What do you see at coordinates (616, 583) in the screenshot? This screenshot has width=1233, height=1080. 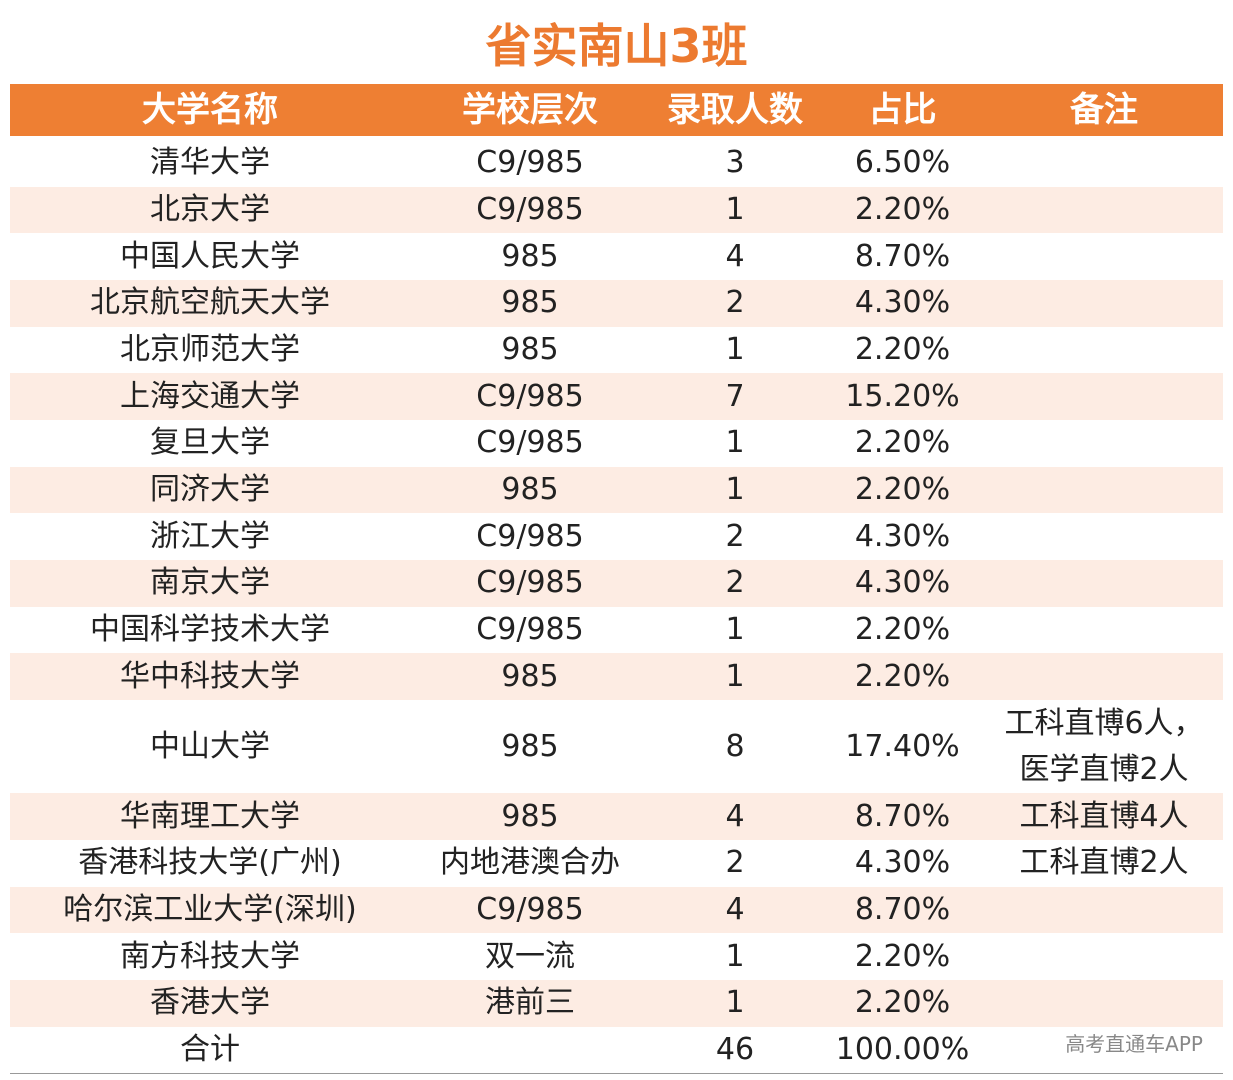 I see `table-row: 南京大学 C9/985 2 4.30%` at bounding box center [616, 583].